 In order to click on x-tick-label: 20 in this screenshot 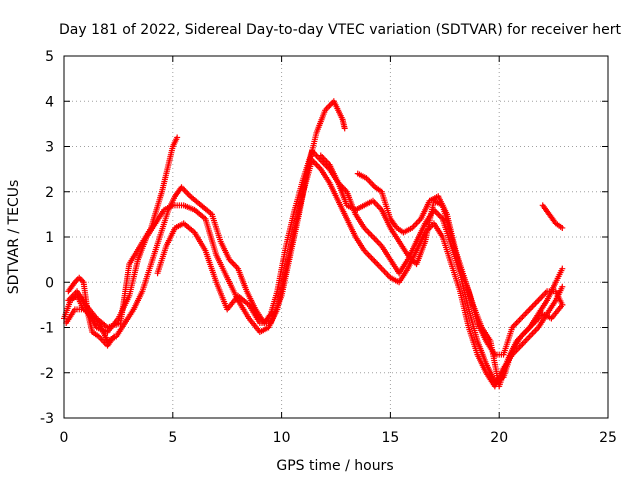, I will do `click(499, 438)`.